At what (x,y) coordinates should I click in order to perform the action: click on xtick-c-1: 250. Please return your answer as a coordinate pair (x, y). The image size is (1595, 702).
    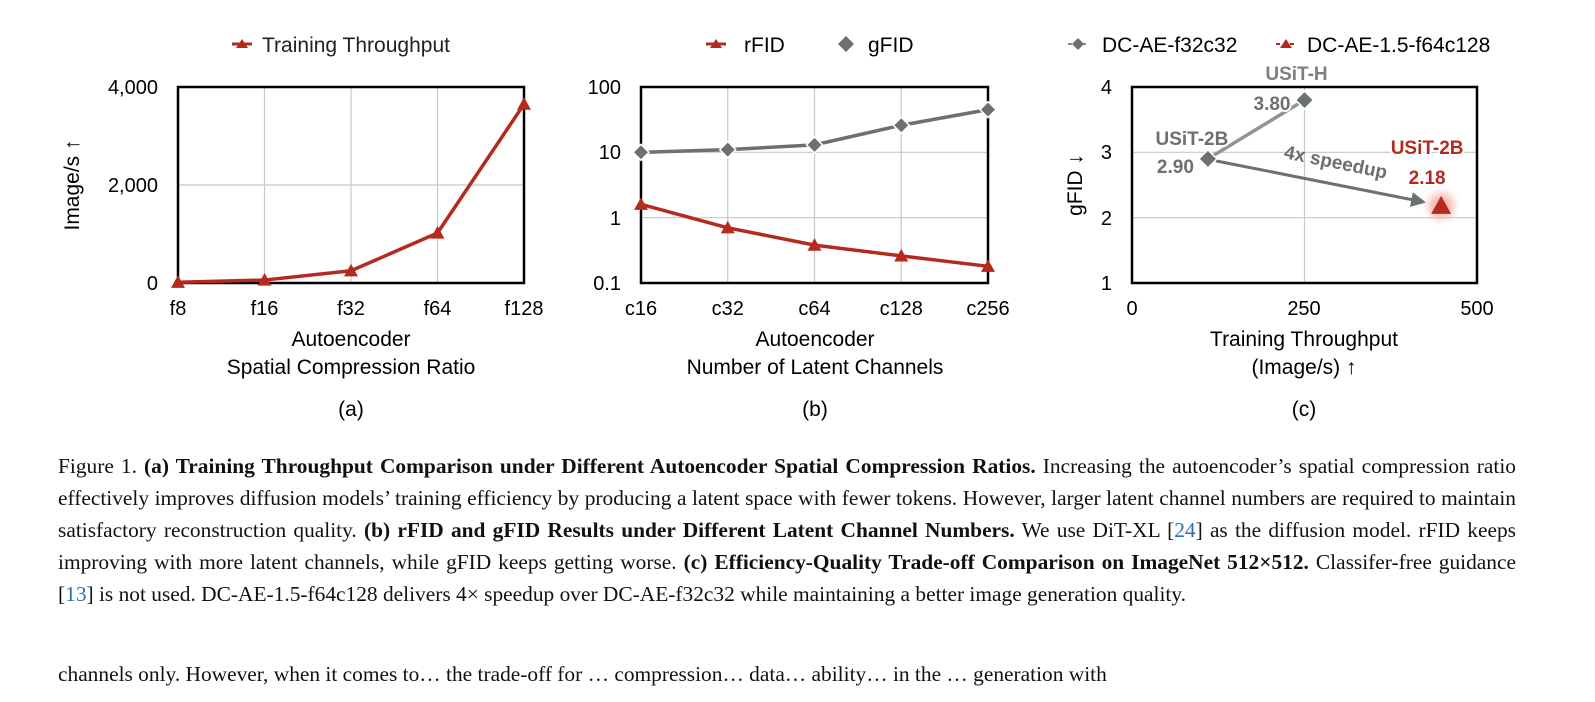
    Looking at the image, I should click on (1303, 309).